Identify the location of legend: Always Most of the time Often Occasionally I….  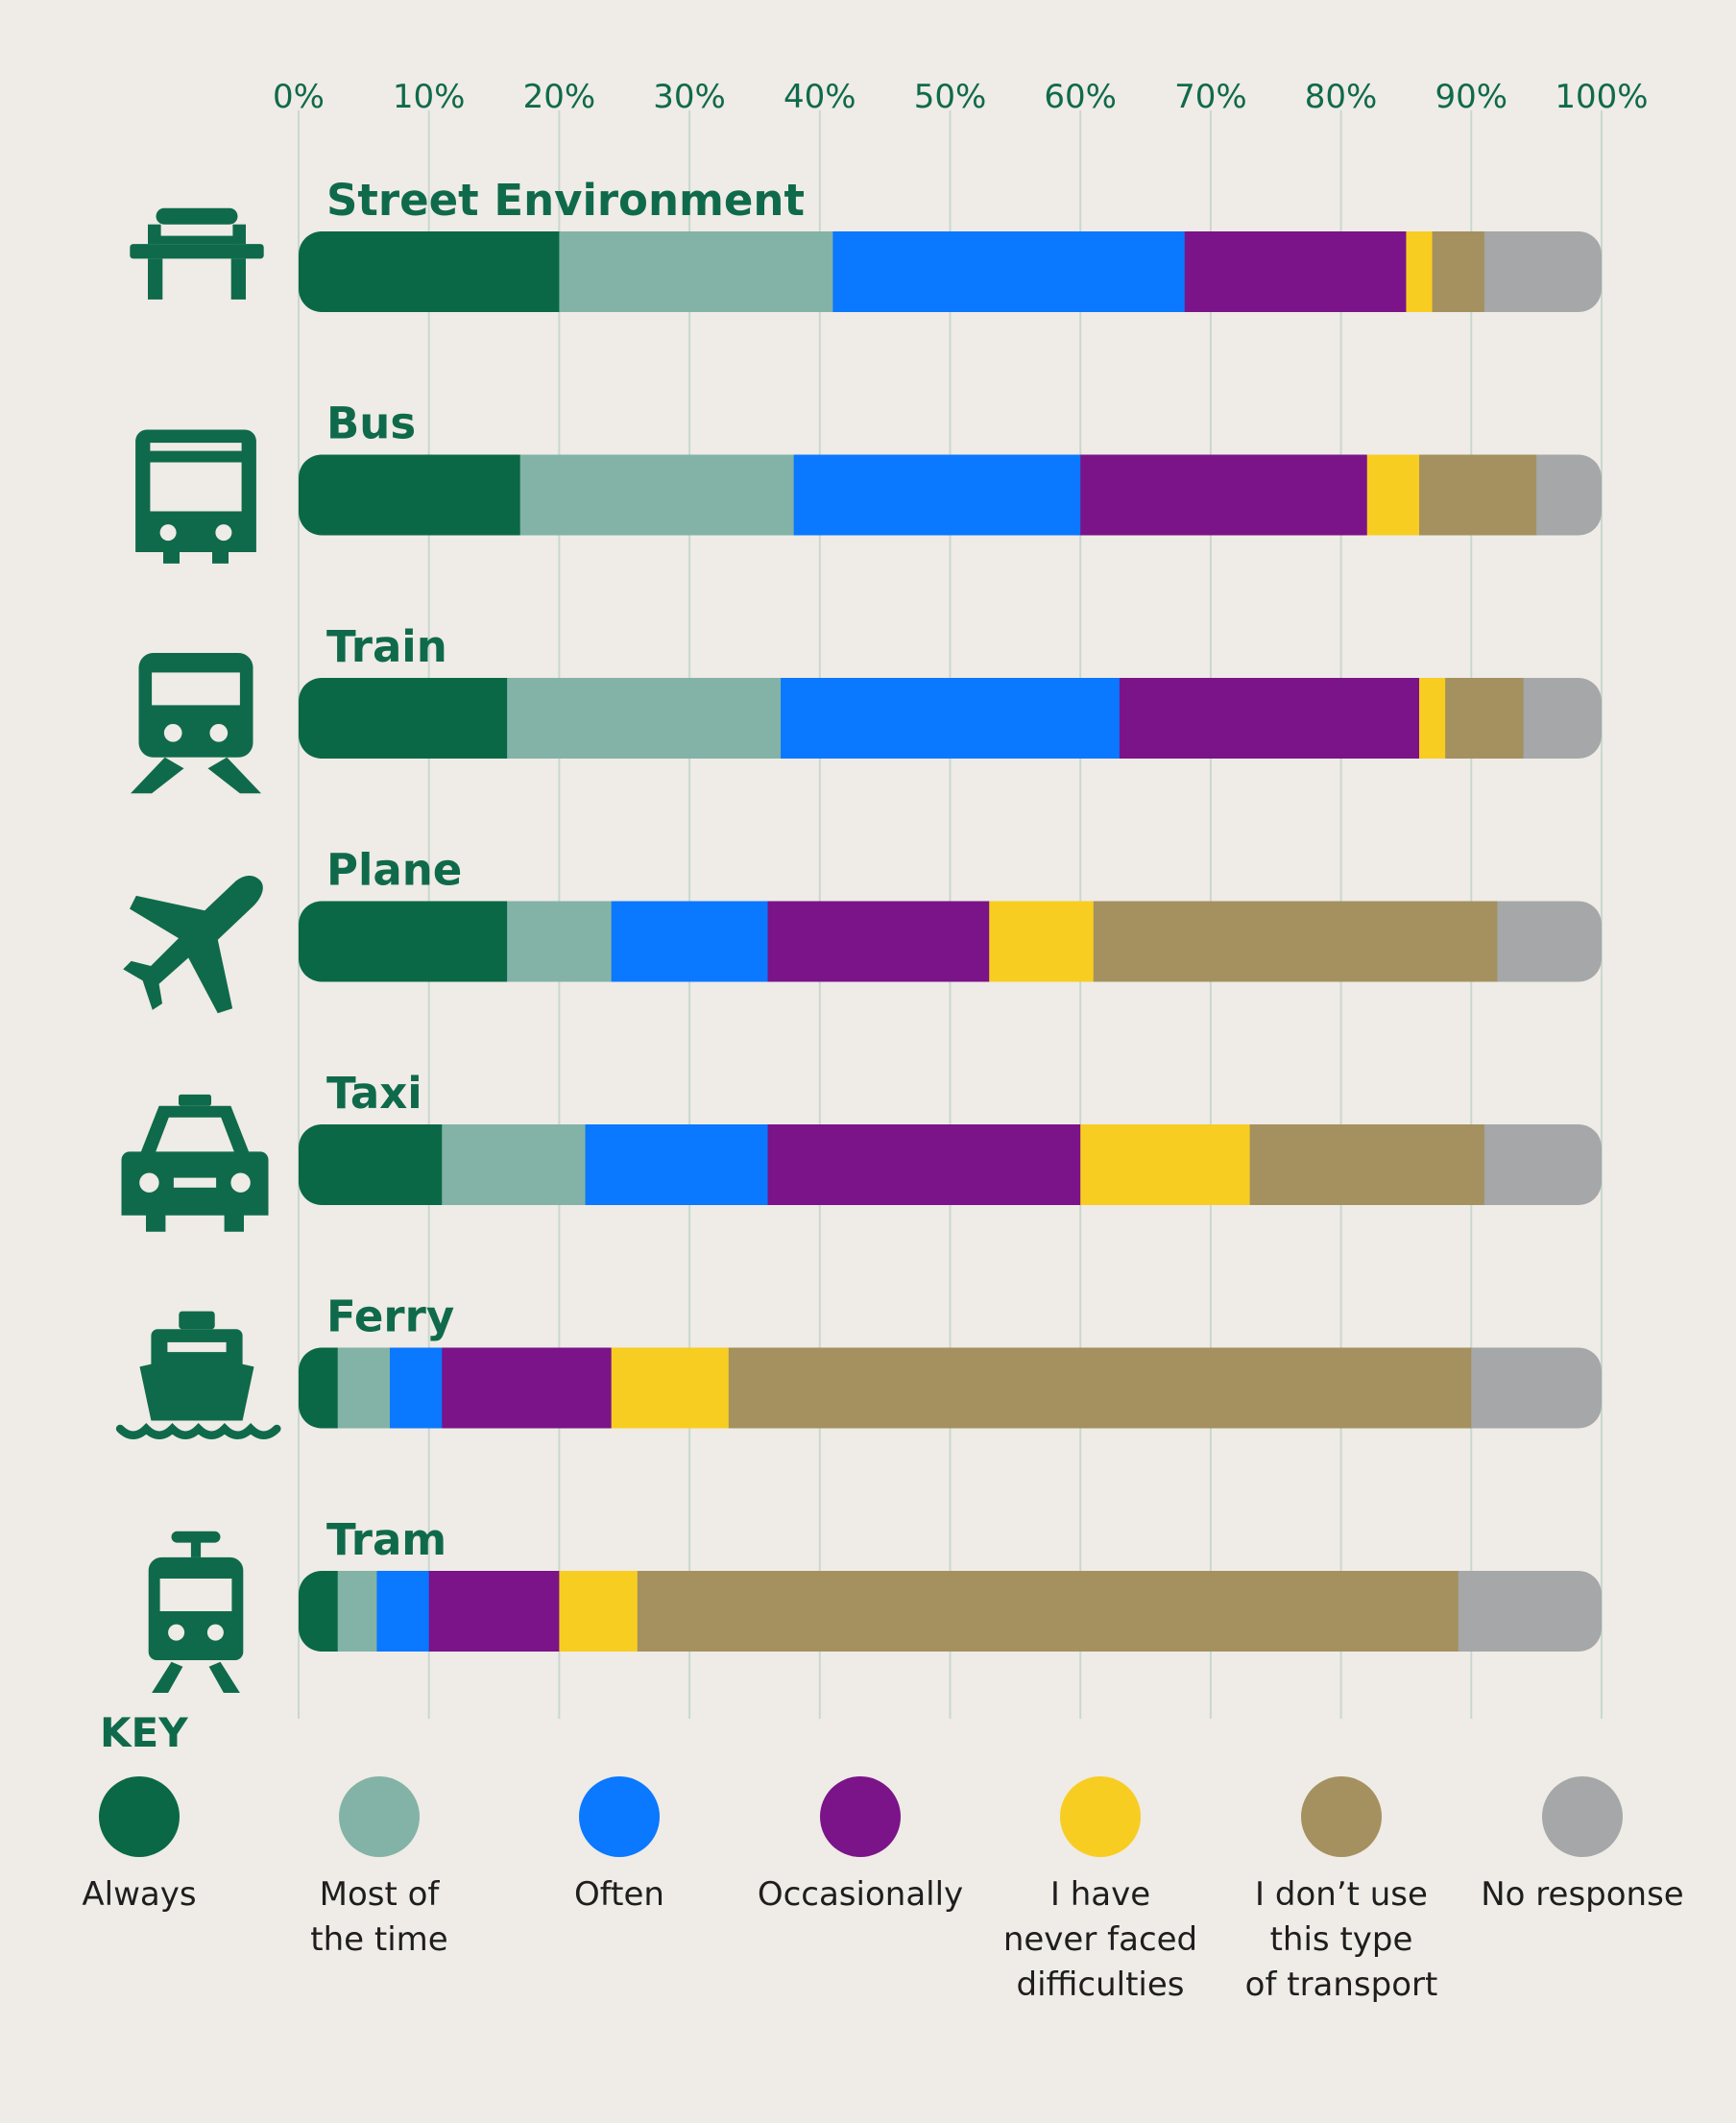
(868, 1920).